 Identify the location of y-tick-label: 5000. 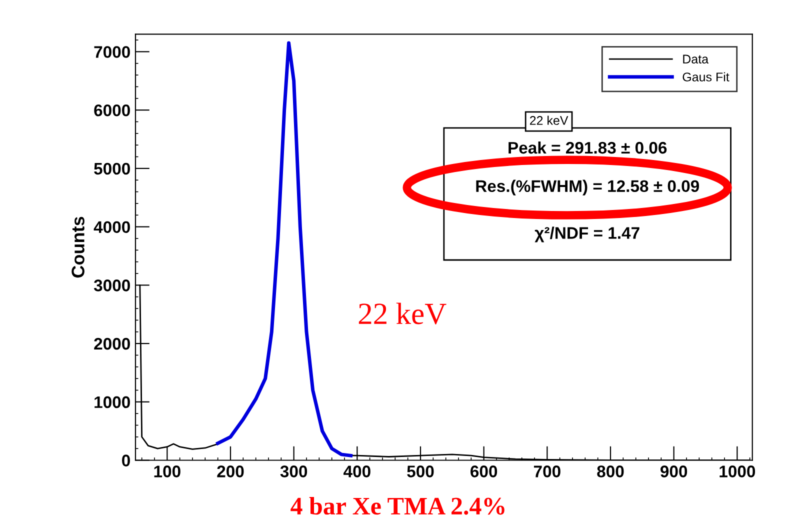
(112, 168).